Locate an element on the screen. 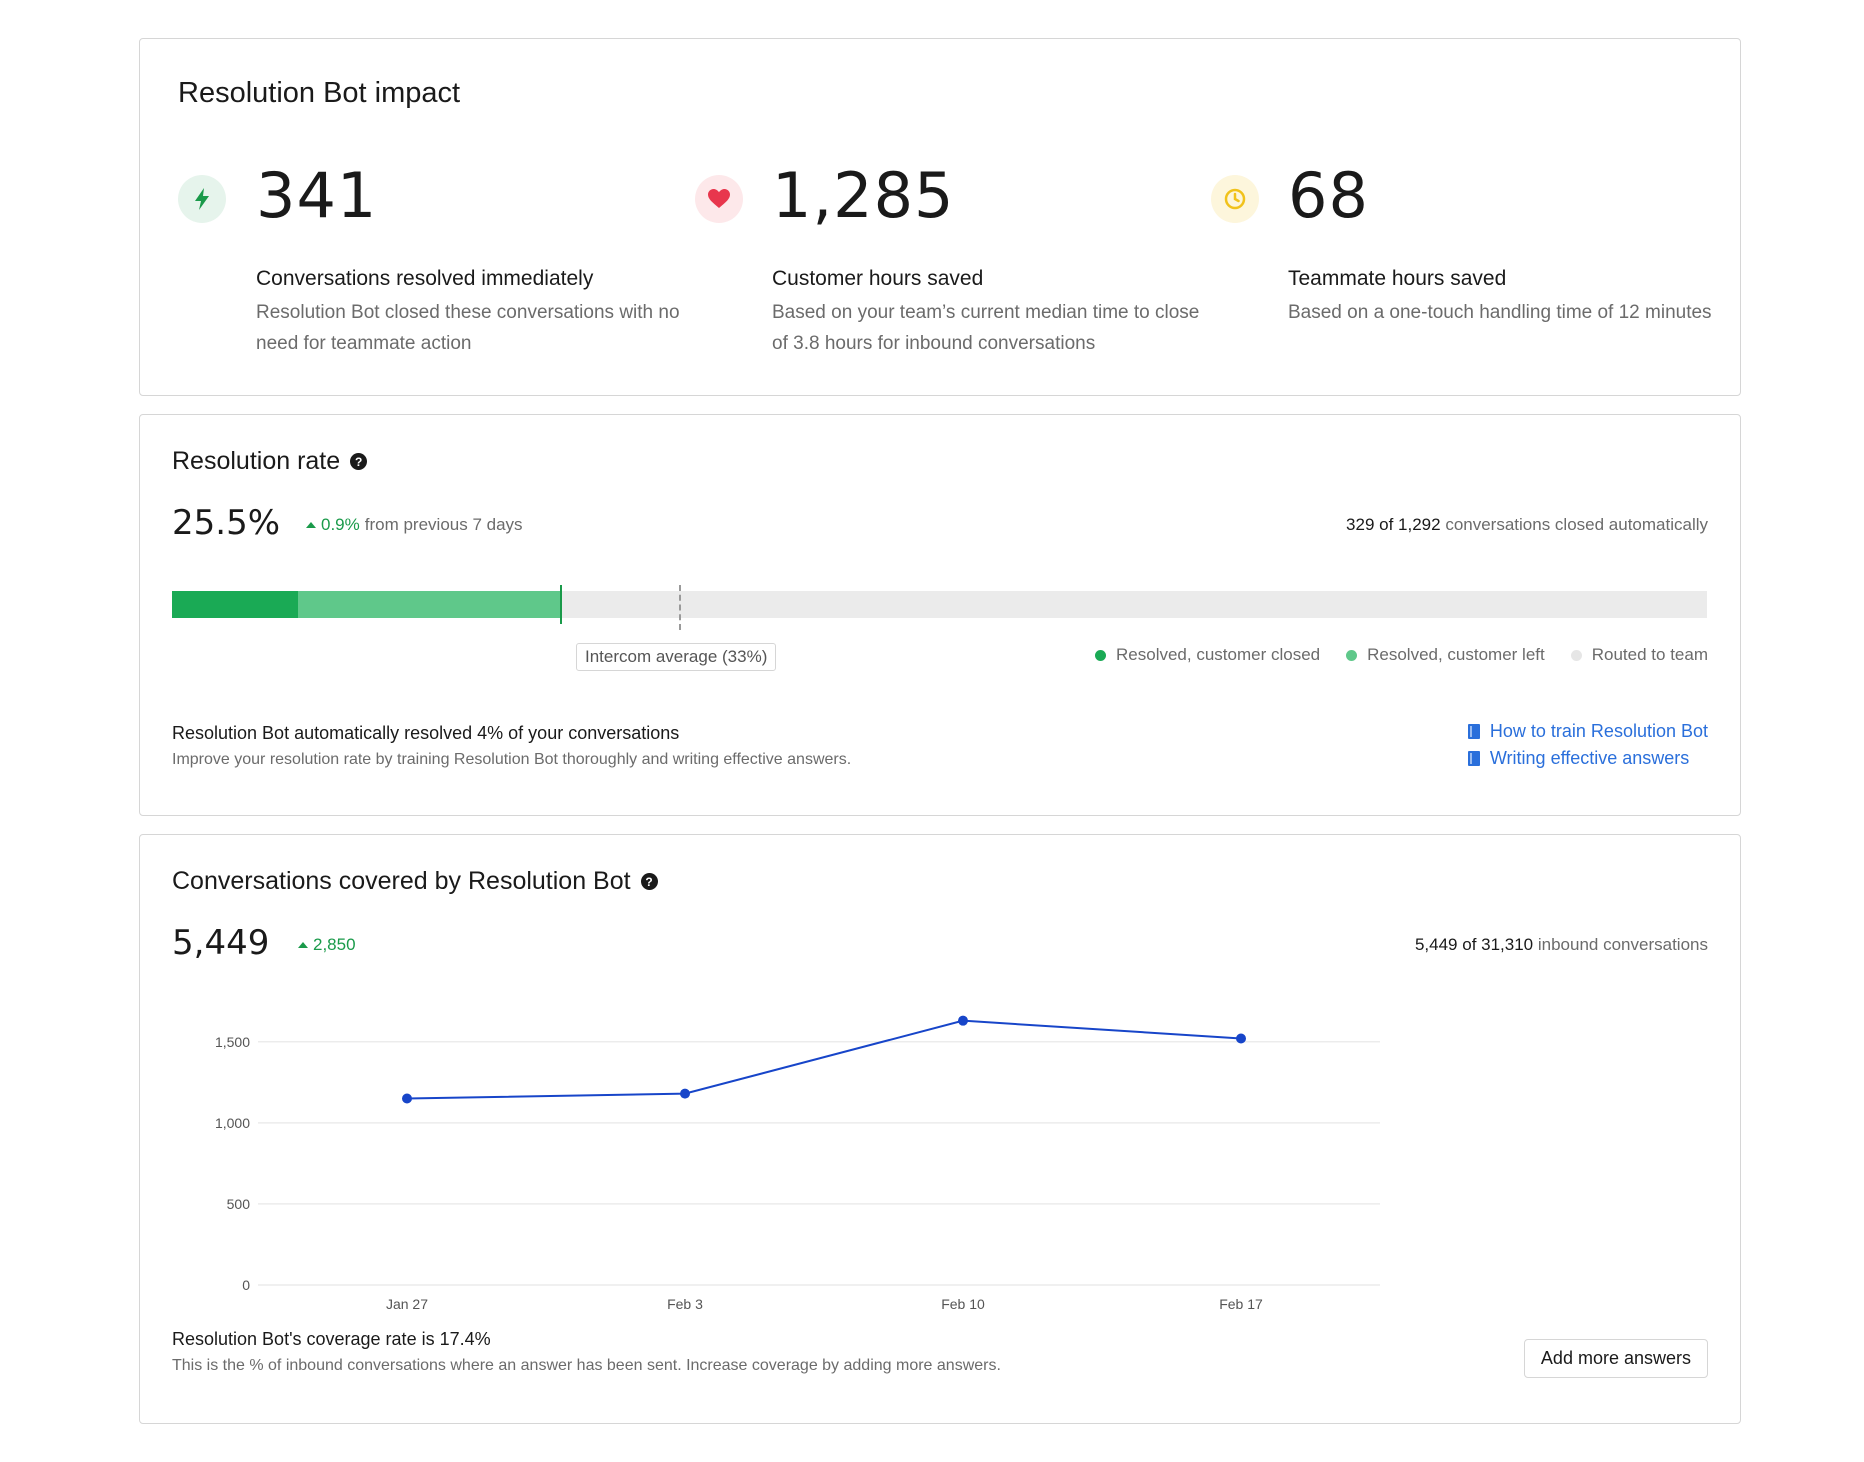 The image size is (1864, 1462). metric-label: Customer hours saved is located at coordinates (878, 278).